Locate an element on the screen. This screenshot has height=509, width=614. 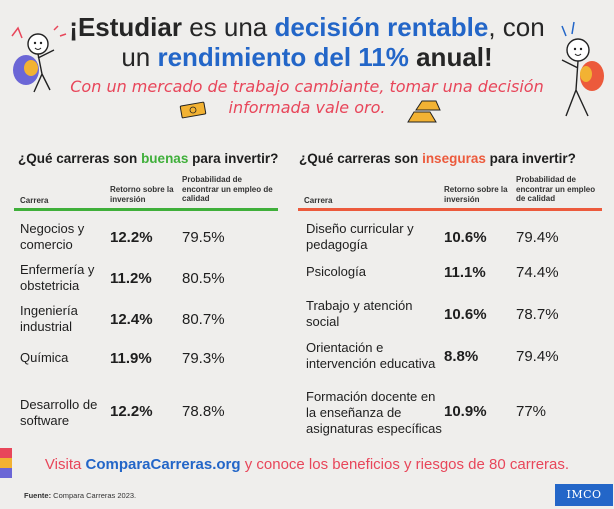
career-name: Psicología is located at coordinates (336, 271).